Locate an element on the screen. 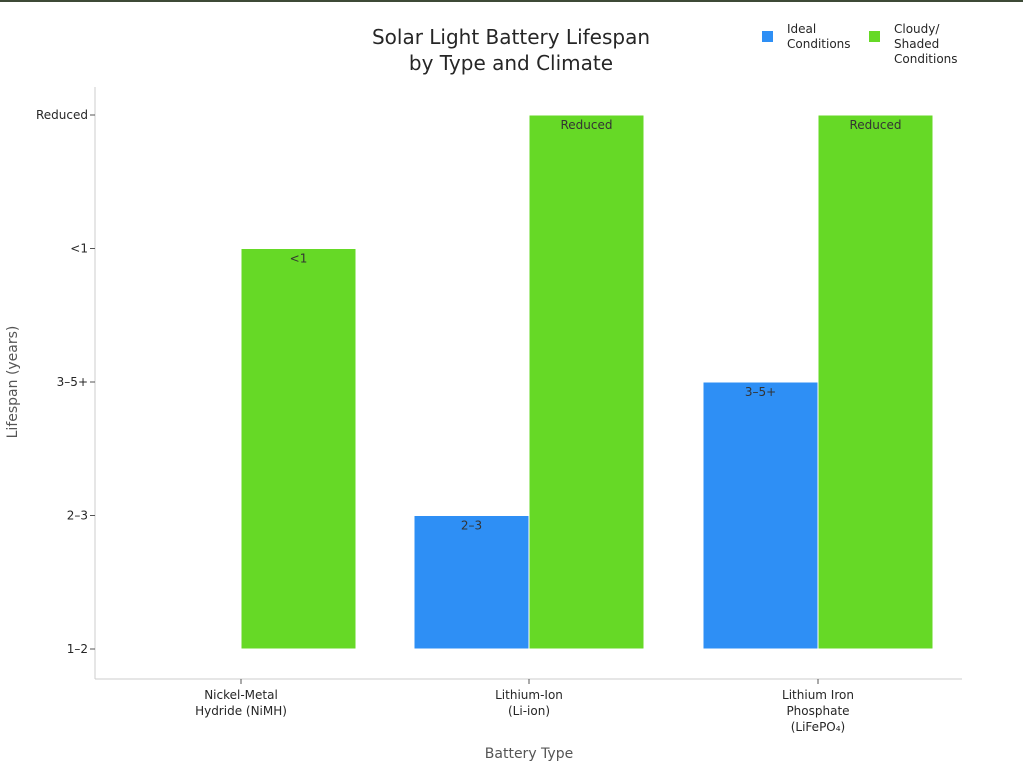  y-tick-label: 3–5+ is located at coordinates (72, 382).